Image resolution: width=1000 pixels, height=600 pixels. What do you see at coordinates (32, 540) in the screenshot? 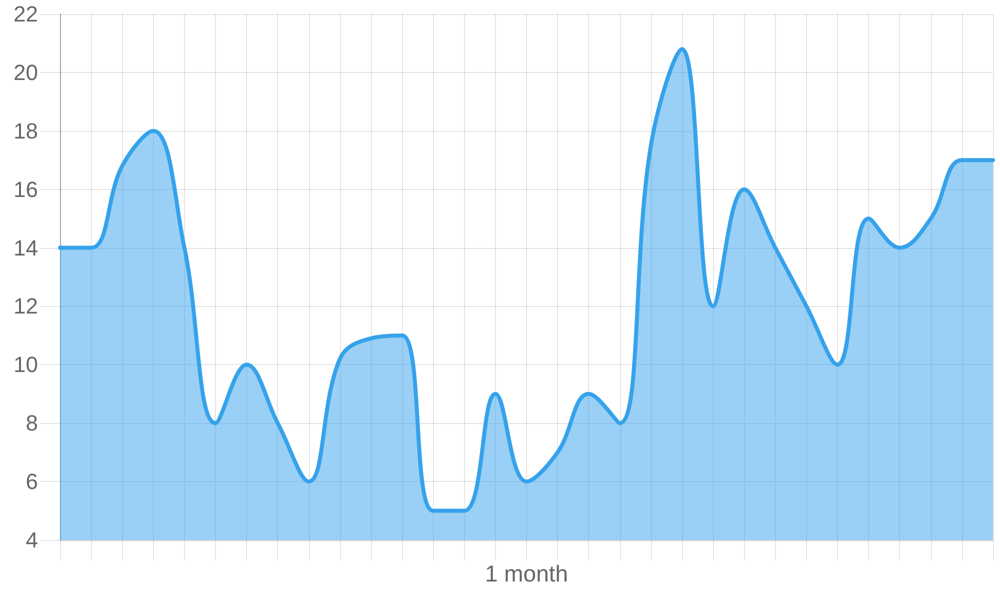
I see `y-tick-label: 4` at bounding box center [32, 540].